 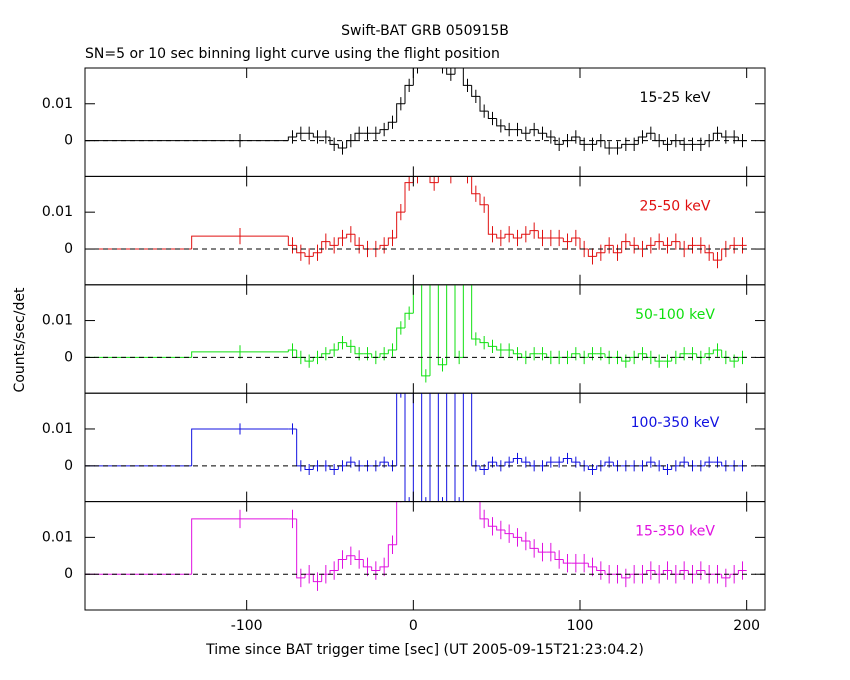 What do you see at coordinates (580, 626) in the screenshot?
I see `x-tick-label: 100` at bounding box center [580, 626].